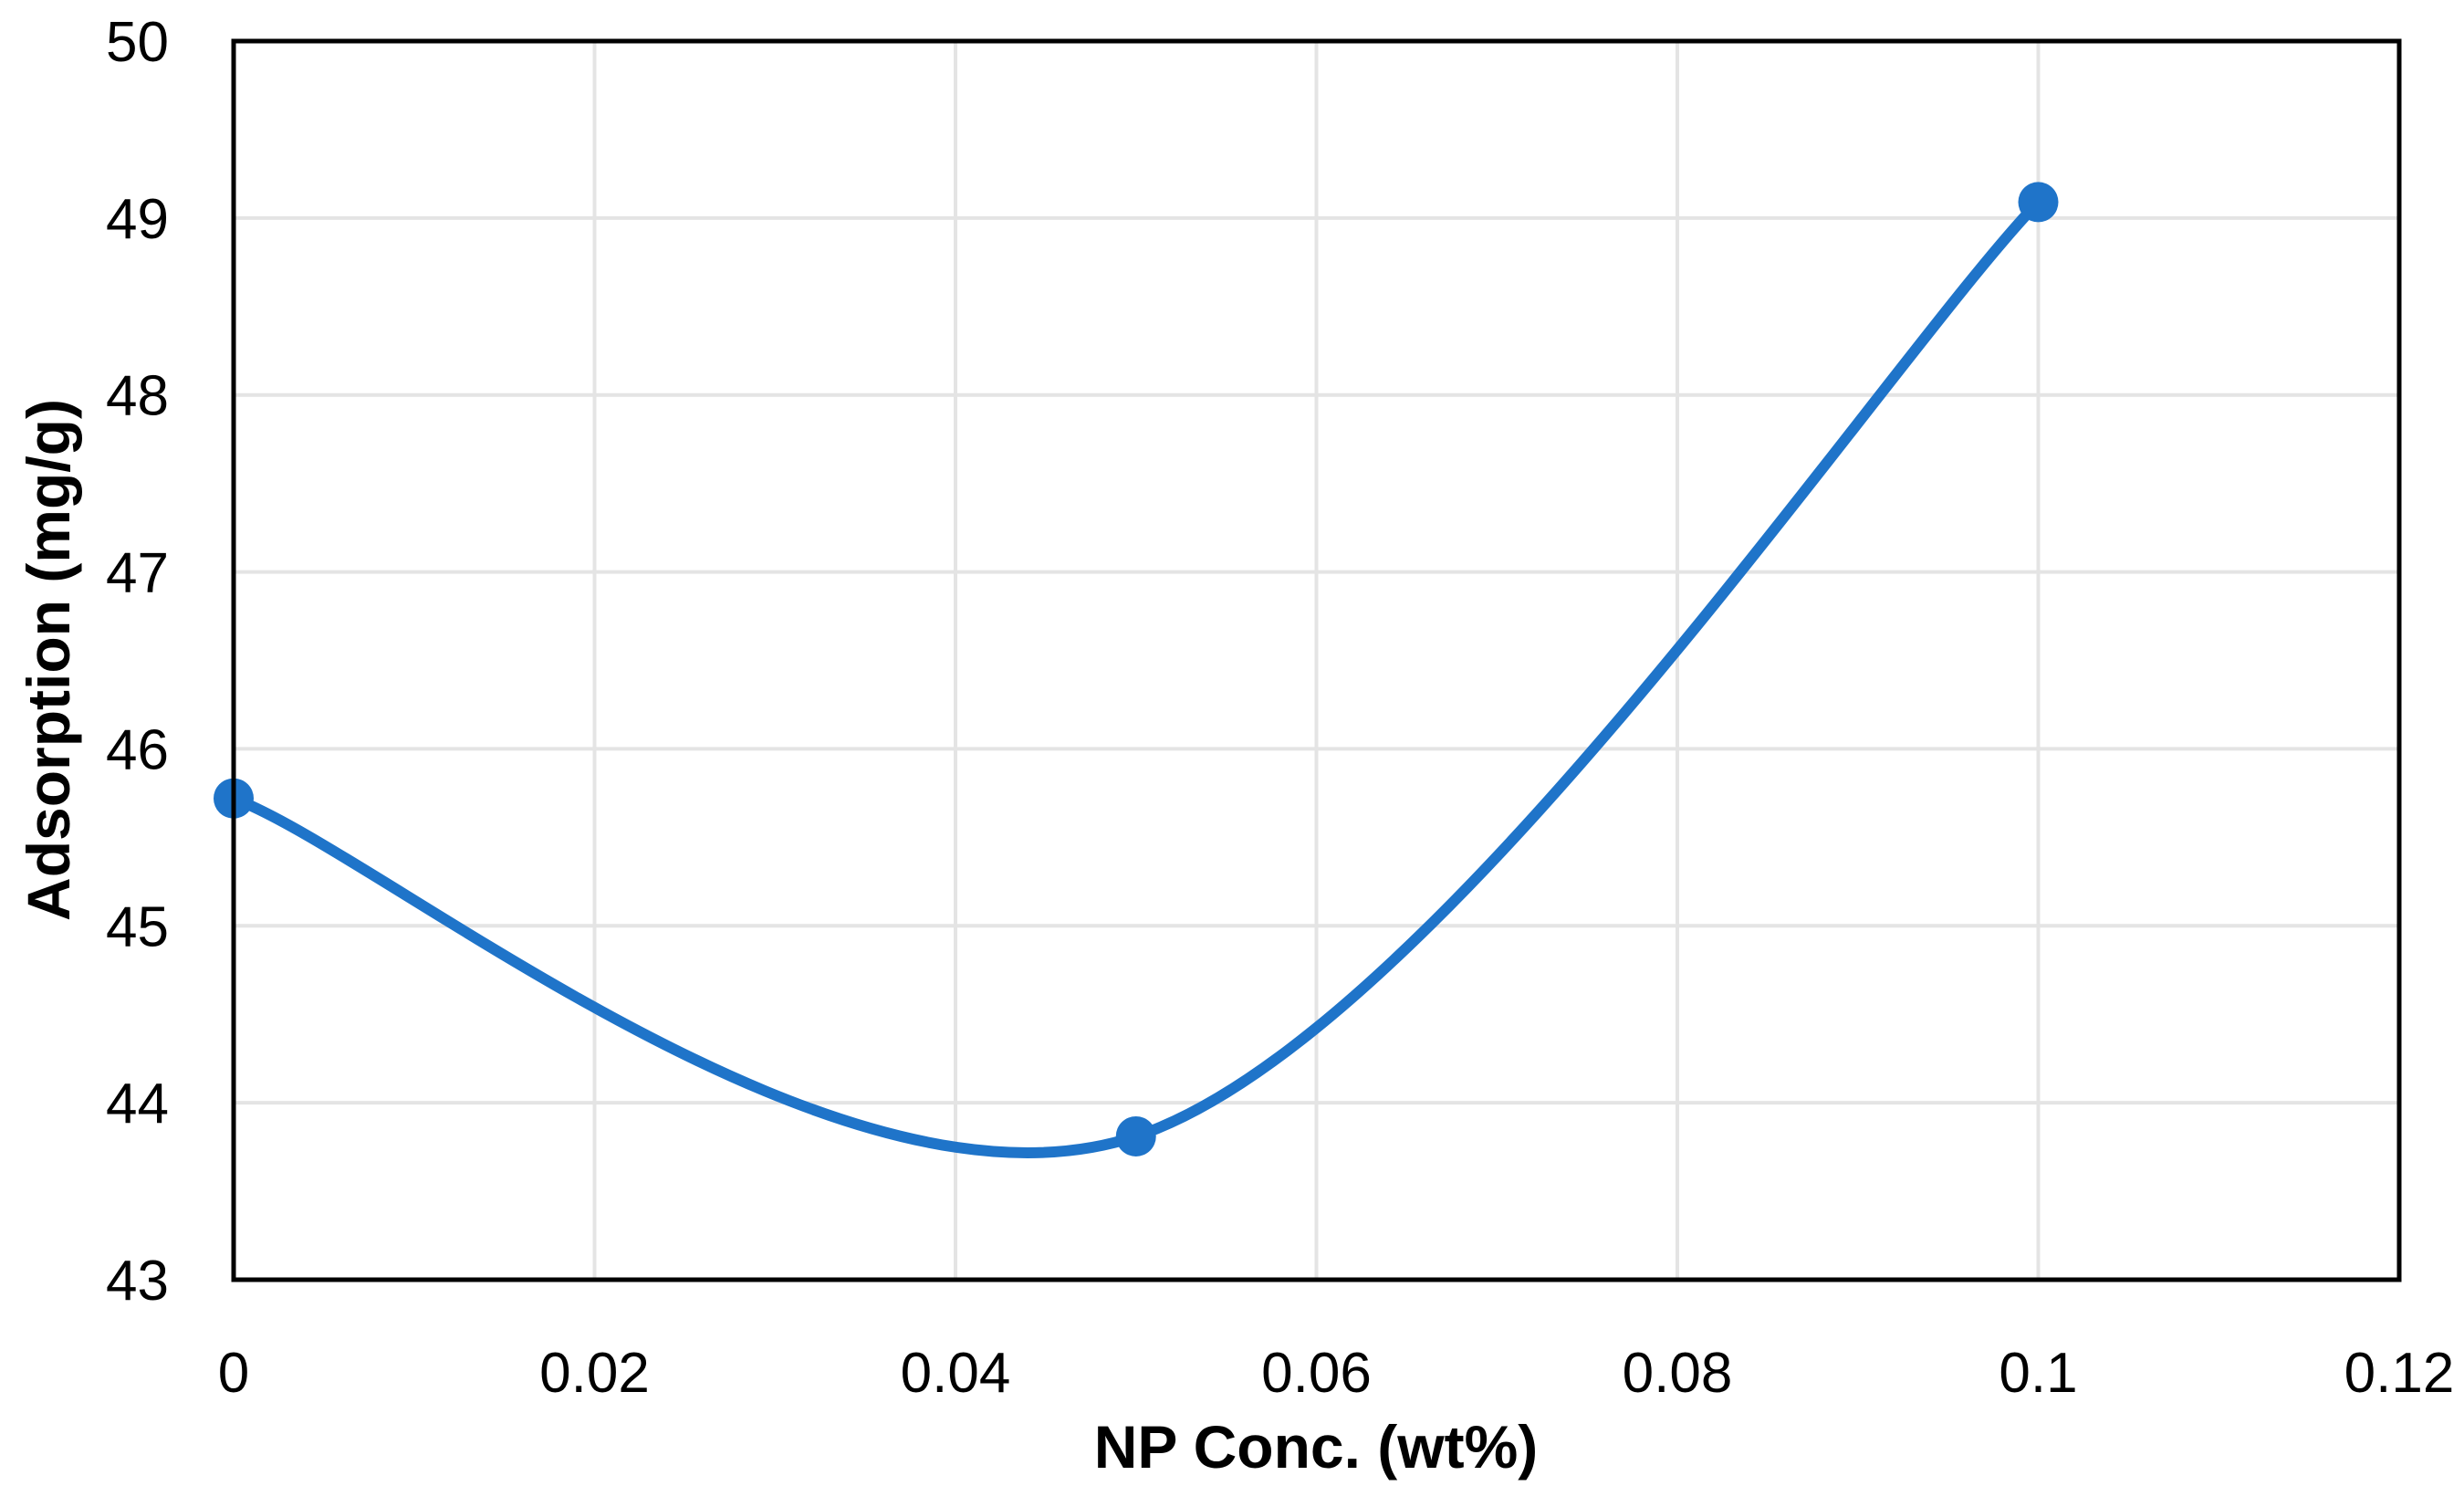 Image resolution: width=2464 pixels, height=1486 pixels. What do you see at coordinates (48, 660) in the screenshot?
I see `y-axis-title: Adsorption (mg/g)` at bounding box center [48, 660].